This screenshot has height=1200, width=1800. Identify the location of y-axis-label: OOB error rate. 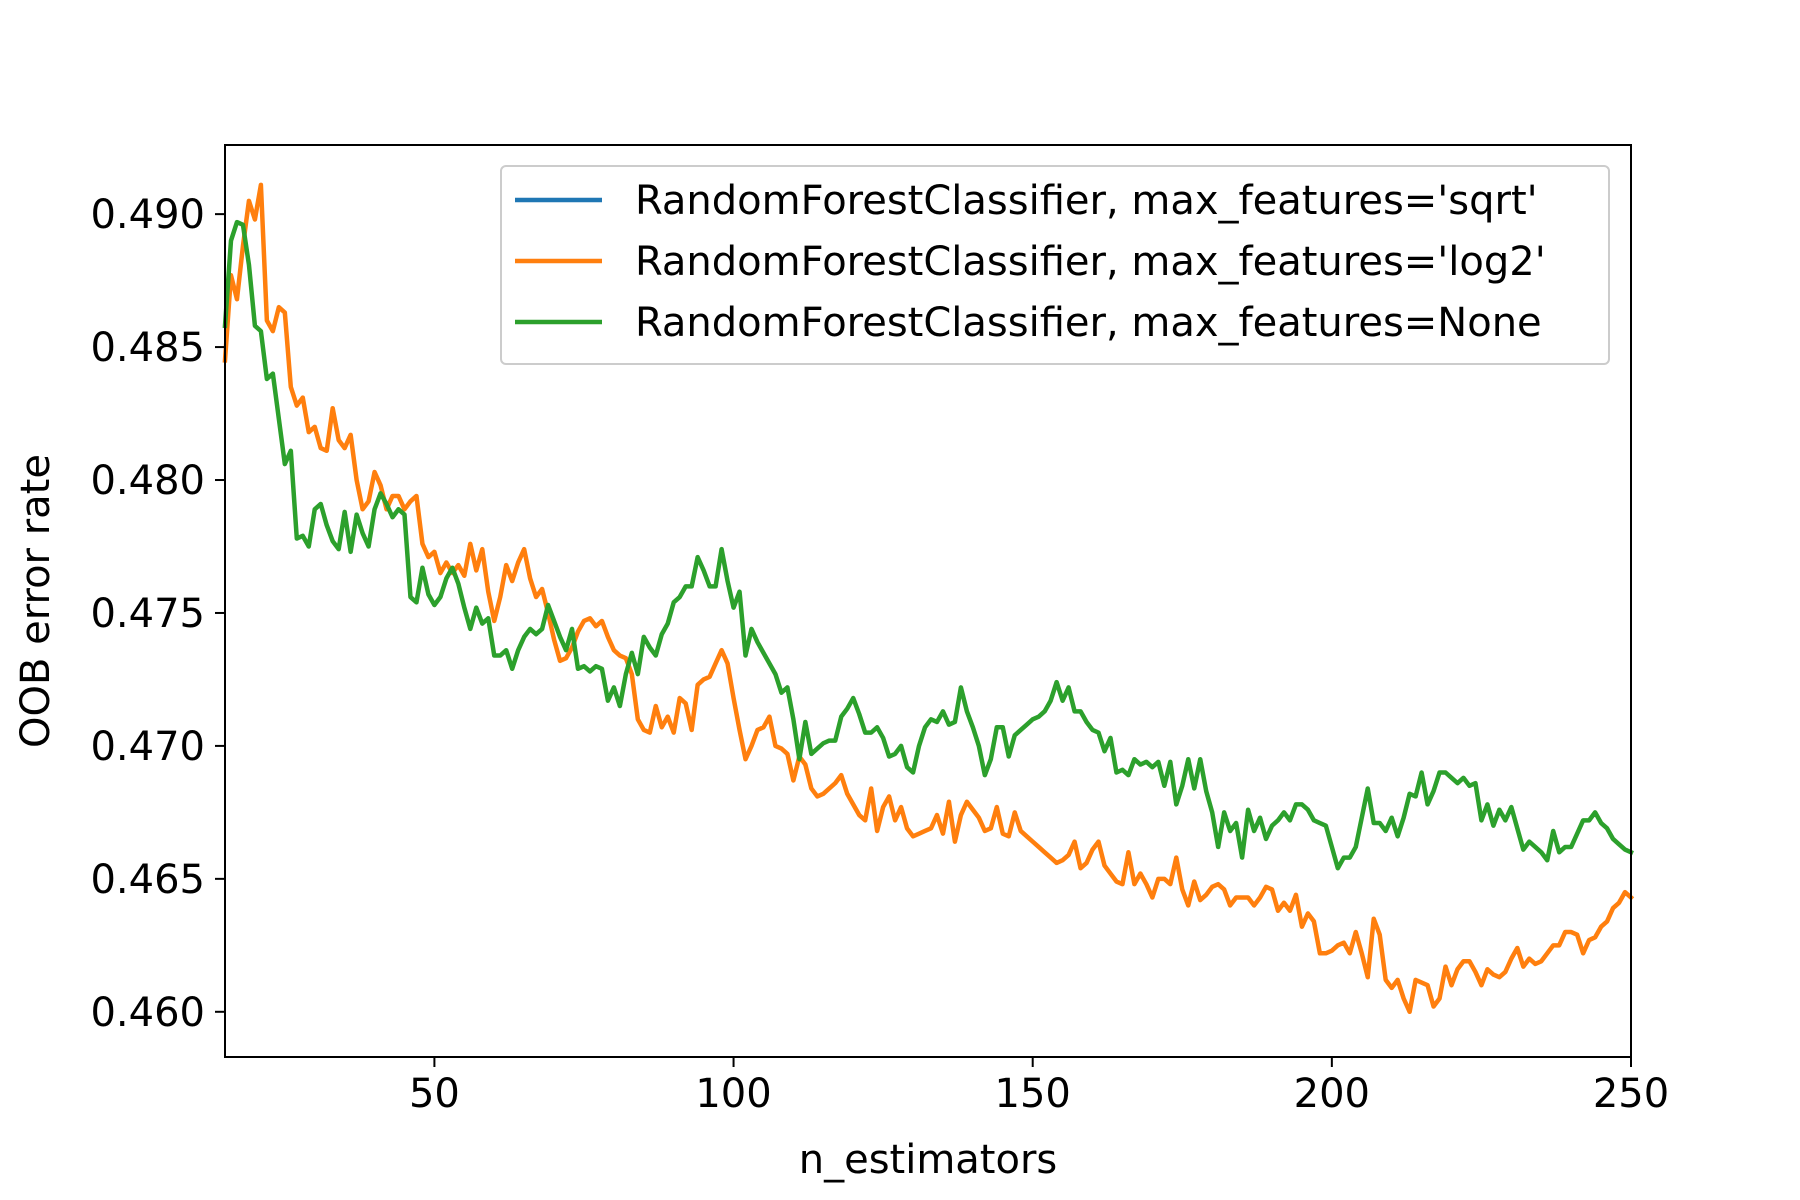
(36, 601).